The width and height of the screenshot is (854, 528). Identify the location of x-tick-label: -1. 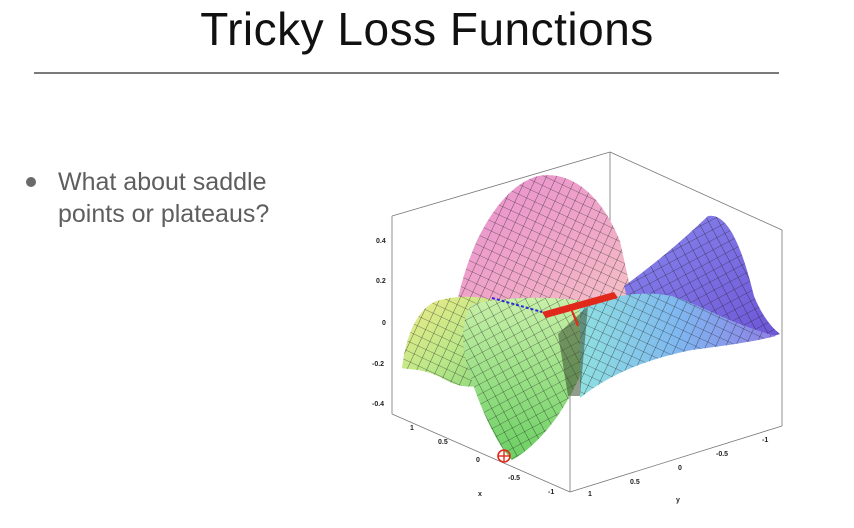
(551, 492).